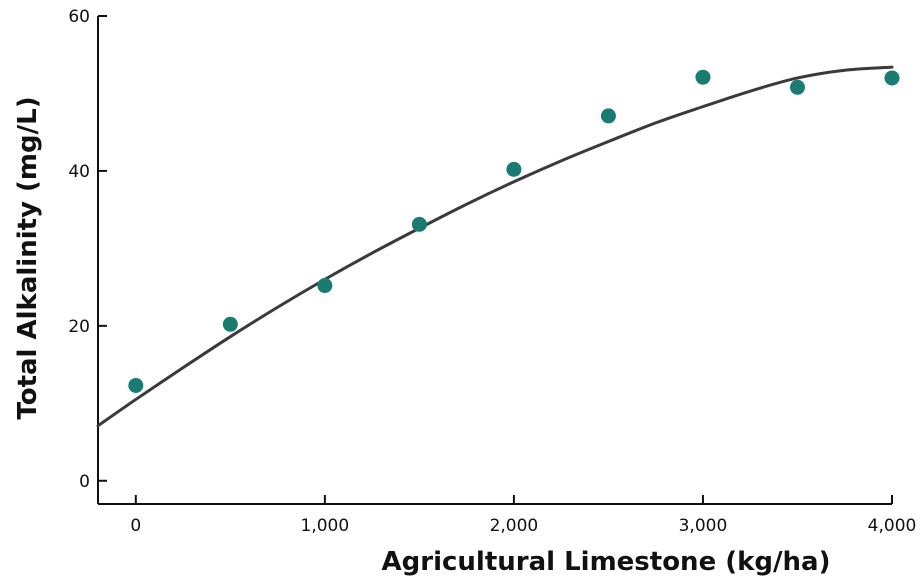 Image resolution: width=920 pixels, height=577 pixels. I want to click on x-tick-label: 3,000, so click(703, 526).